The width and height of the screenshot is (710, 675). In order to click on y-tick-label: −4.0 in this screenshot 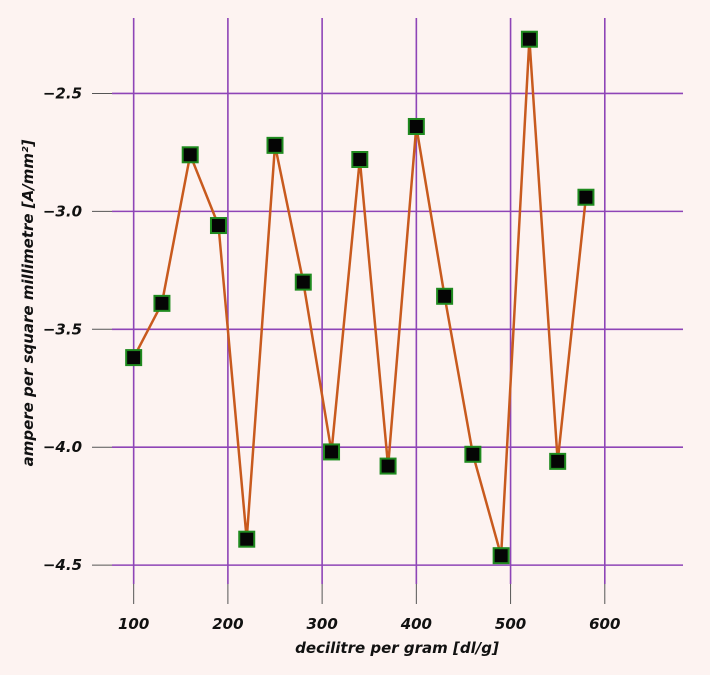, I will do `click(62, 447)`.